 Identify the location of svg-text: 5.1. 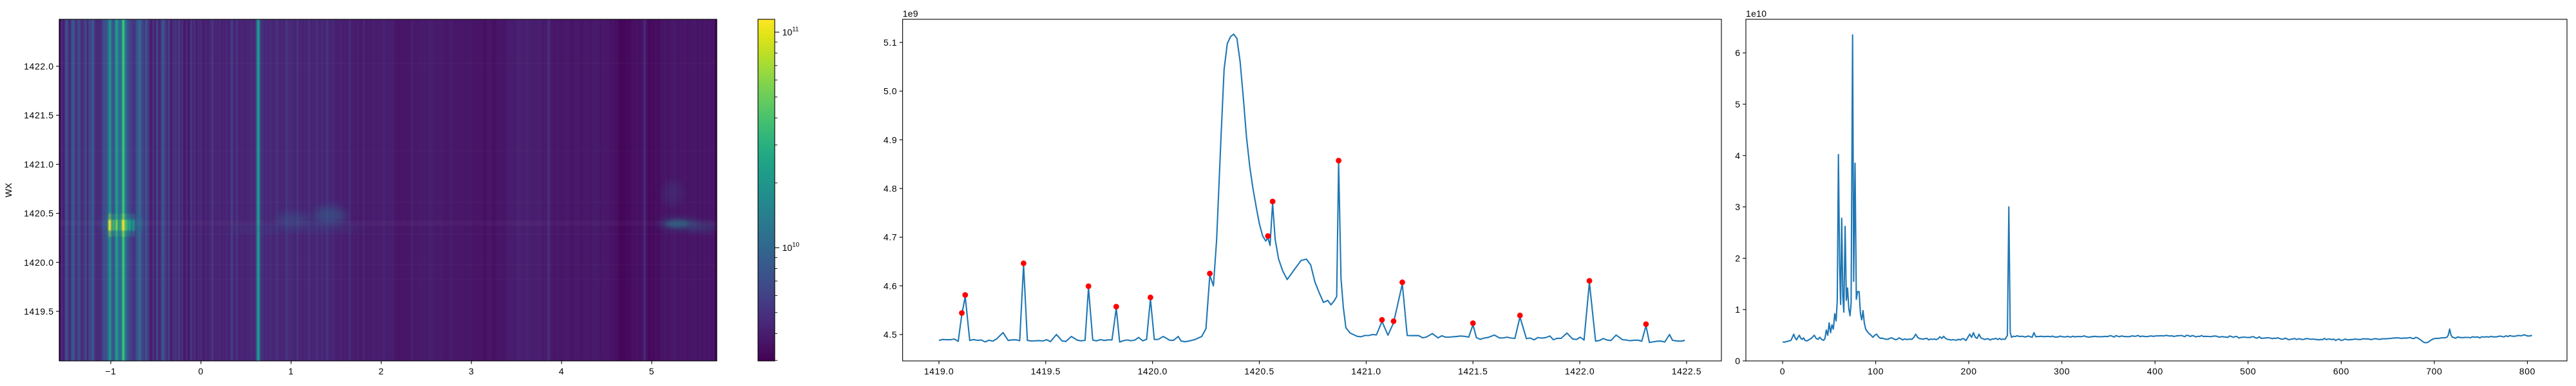
(890, 42).